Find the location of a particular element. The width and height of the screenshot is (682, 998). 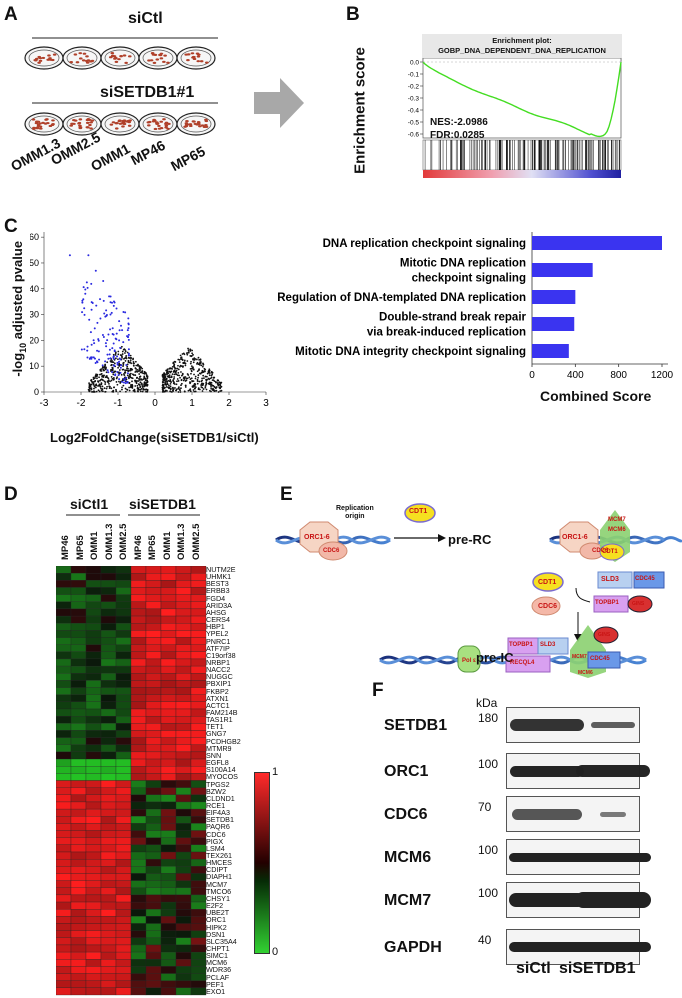

gsea-nes: NES:-2.0986 is located at coordinates (459, 122).